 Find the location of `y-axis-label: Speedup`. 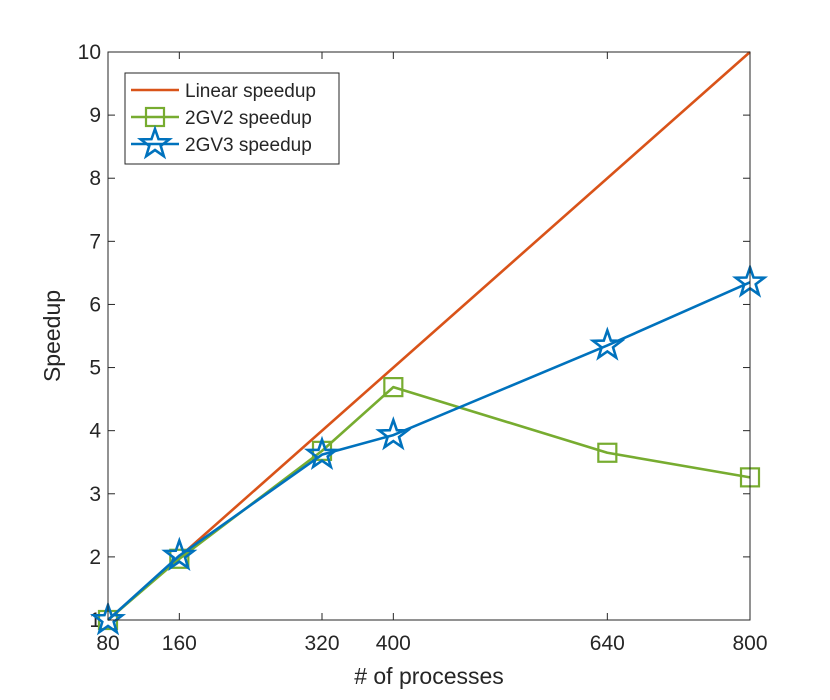

y-axis-label: Speedup is located at coordinates (52, 336).